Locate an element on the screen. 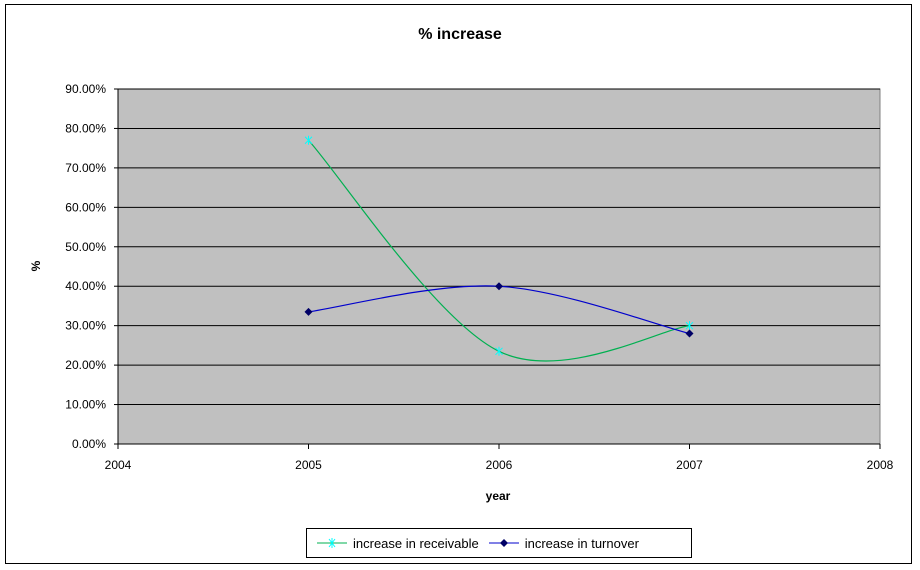  y-tick-label: 80.00% is located at coordinates (85, 128).